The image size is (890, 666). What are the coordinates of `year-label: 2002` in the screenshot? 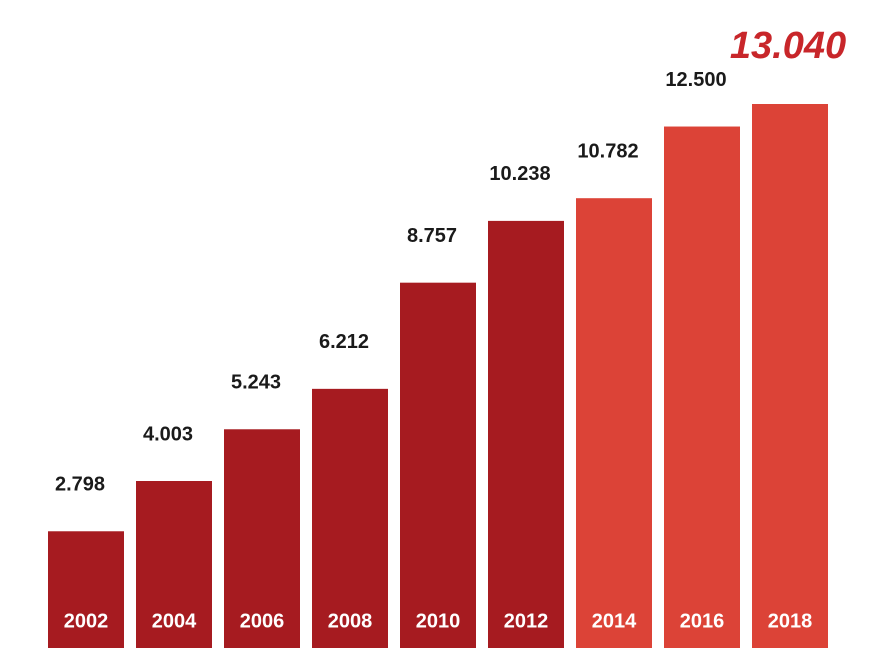 It's located at (86, 621).